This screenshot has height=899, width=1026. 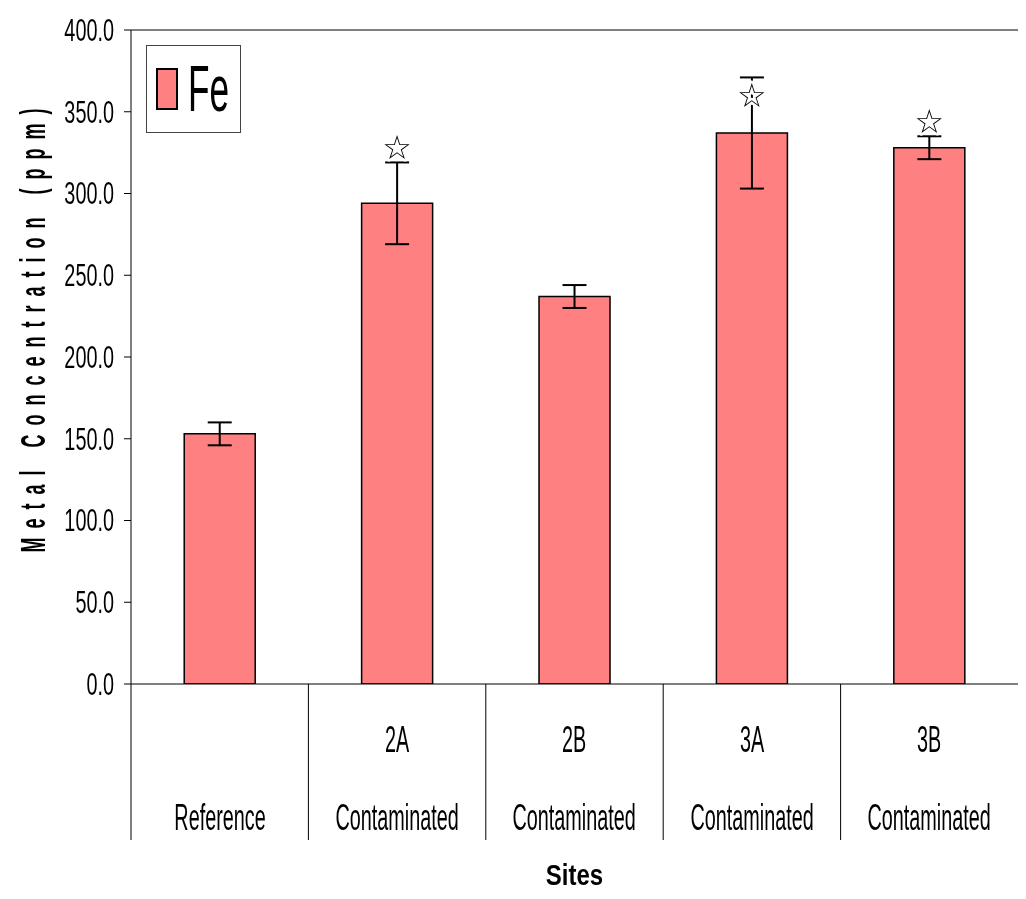 I want to click on y-tick-label: 100.0, so click(x=89, y=520).